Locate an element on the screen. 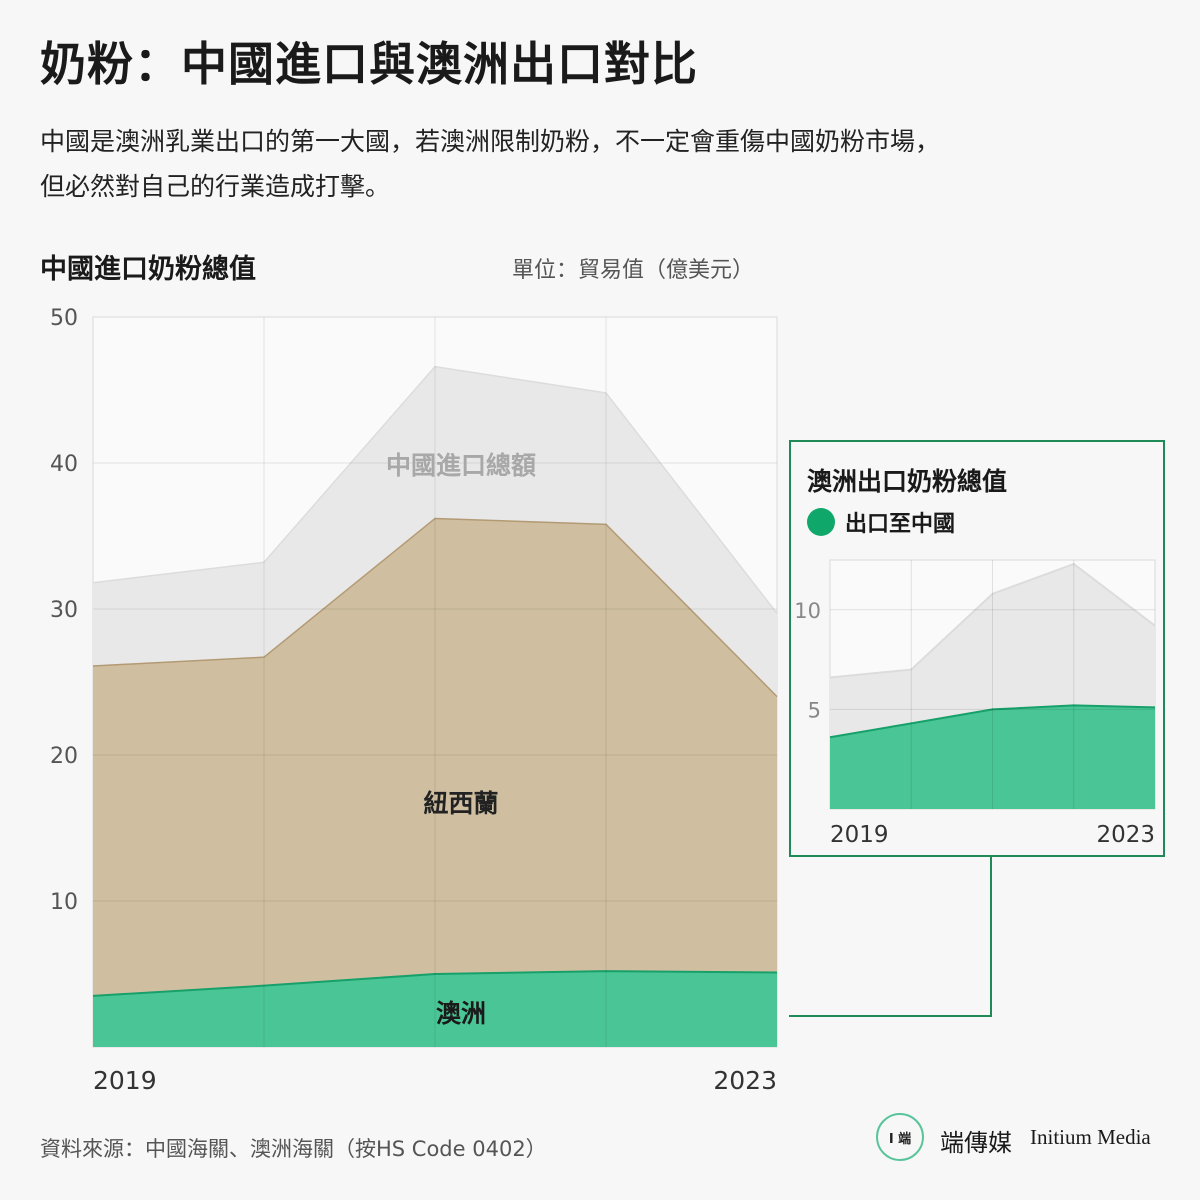  inset-legend: 出口至中國 is located at coordinates (881, 522).